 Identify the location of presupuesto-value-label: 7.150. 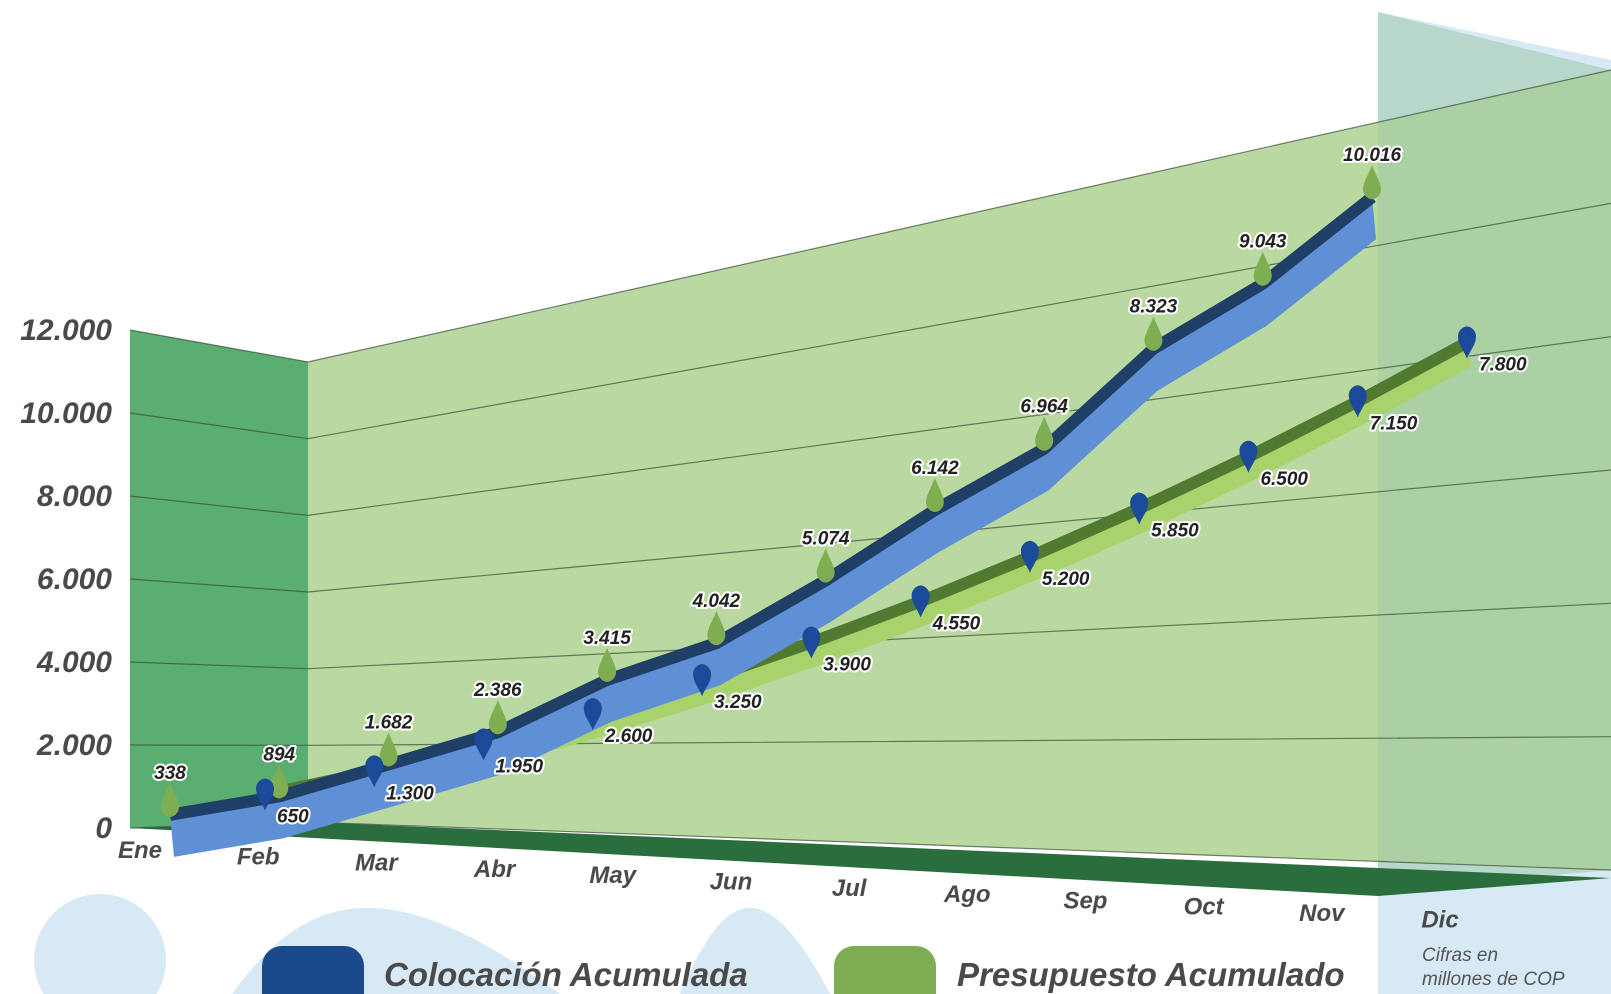
(1394, 423).